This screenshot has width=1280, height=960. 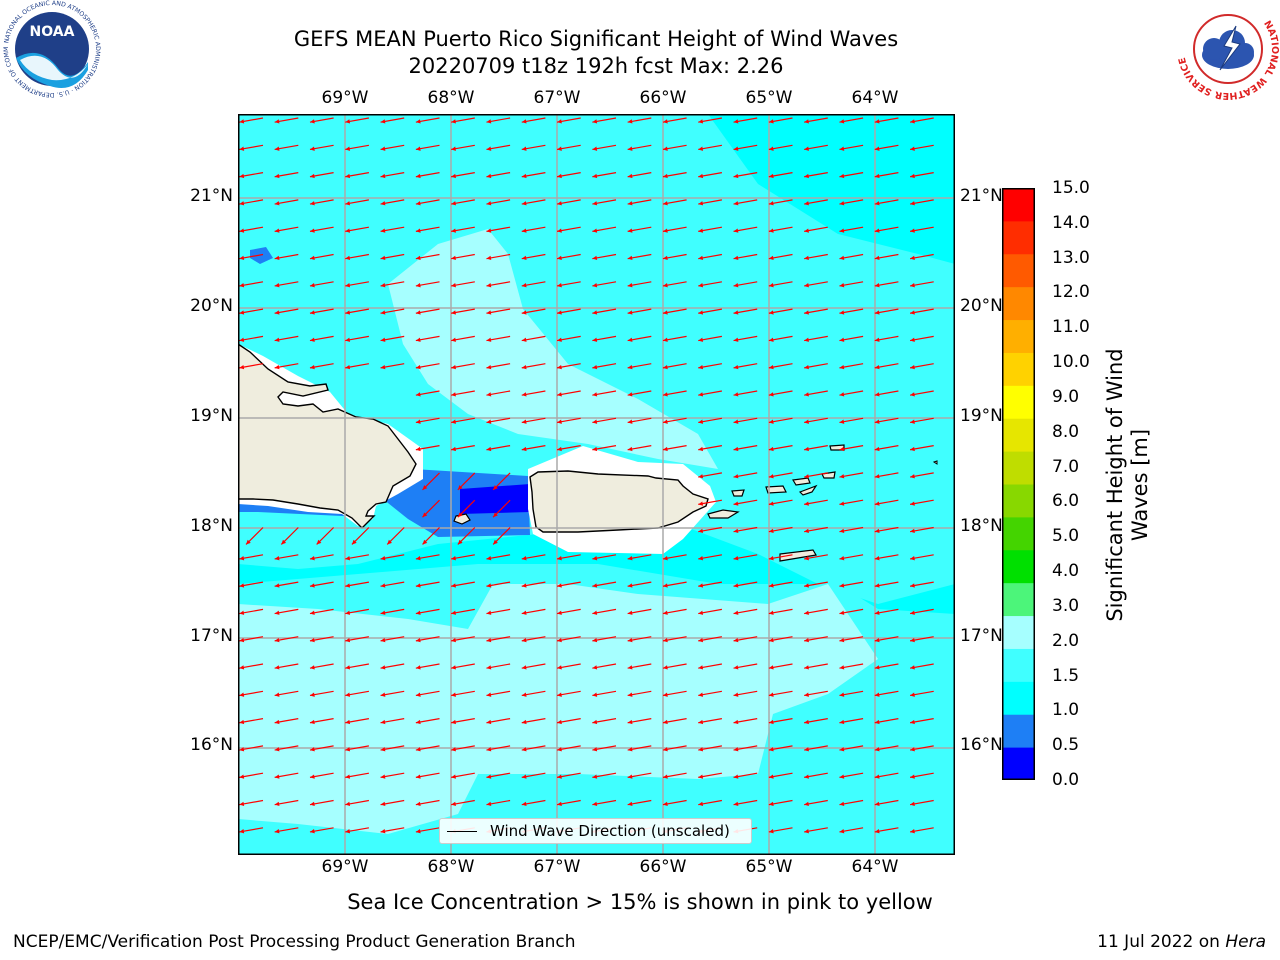 I want to click on footer-date: 11 Jul 2022 on Hera, so click(x=1181, y=942).